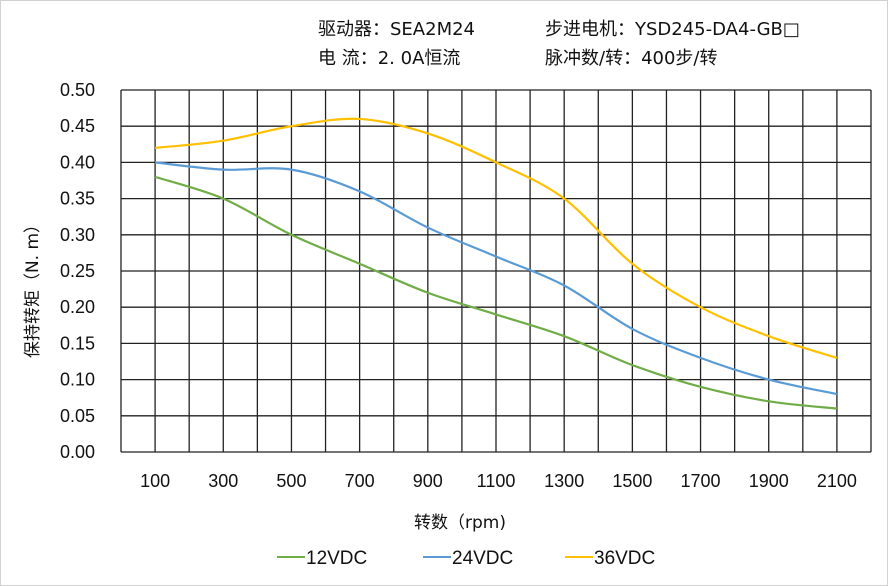  What do you see at coordinates (77, 343) in the screenshot?
I see `y-tick-label: 0.15` at bounding box center [77, 343].